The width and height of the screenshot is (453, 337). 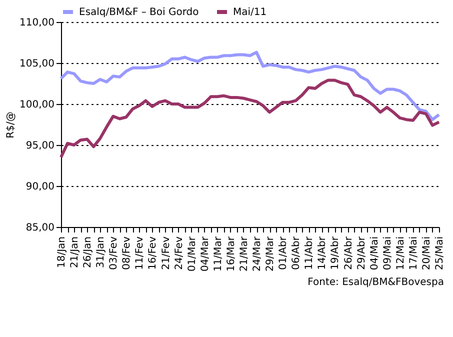 I want to click on x-tick-label: 11/Fev, so click(x=140, y=253).